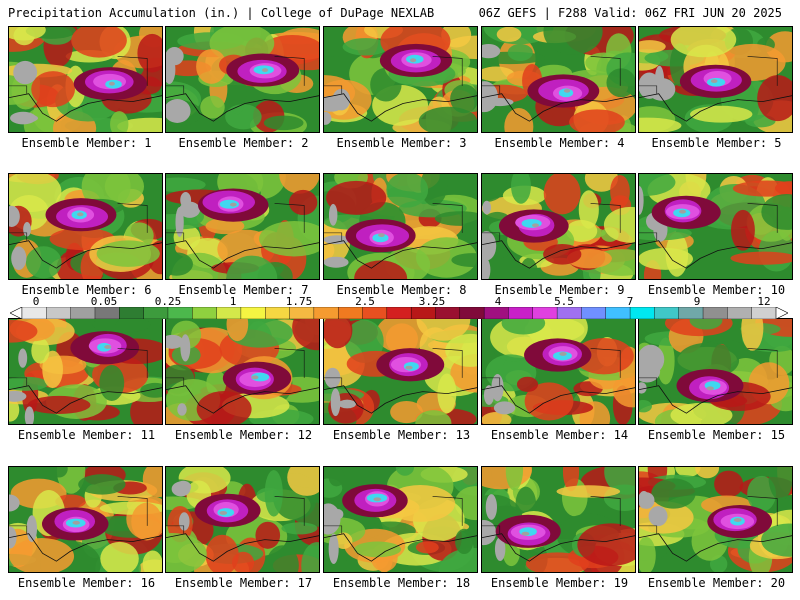 The height and width of the screenshot is (600, 800). Describe the element at coordinates (716, 143) in the screenshot. I see `ensemble-member-label: Ensemble Member: 5` at that location.